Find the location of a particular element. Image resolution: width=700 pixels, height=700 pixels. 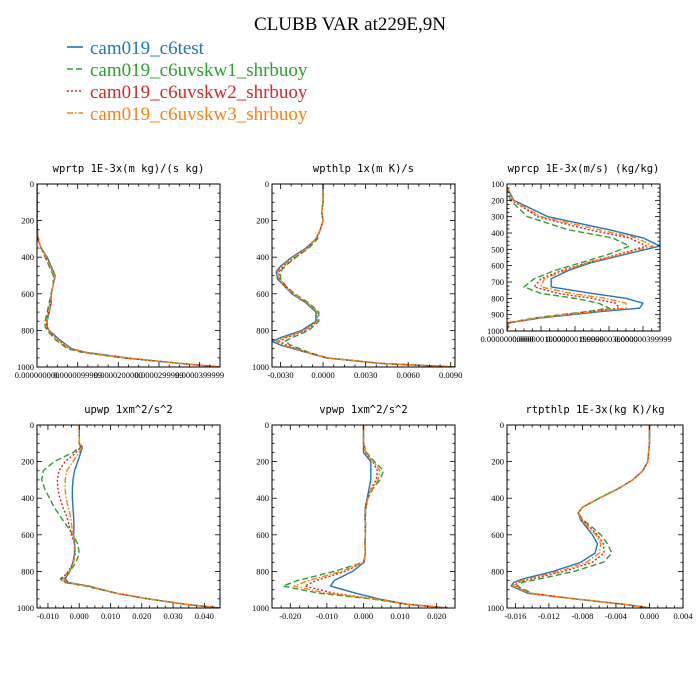

x-tick-label: -0.0030 is located at coordinates (280, 375).